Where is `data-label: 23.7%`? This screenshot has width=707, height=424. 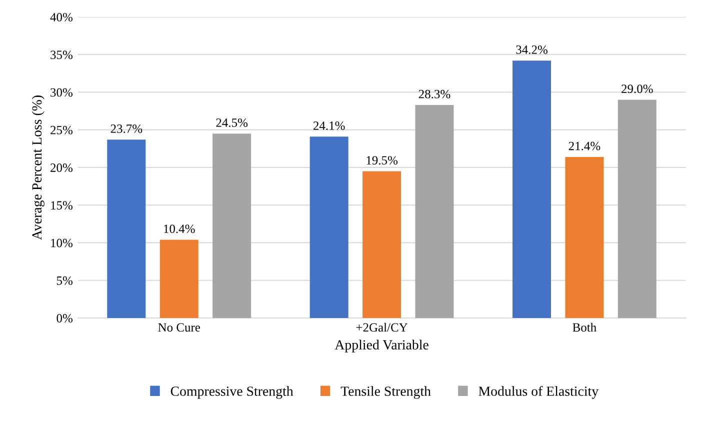 data-label: 23.7% is located at coordinates (126, 128).